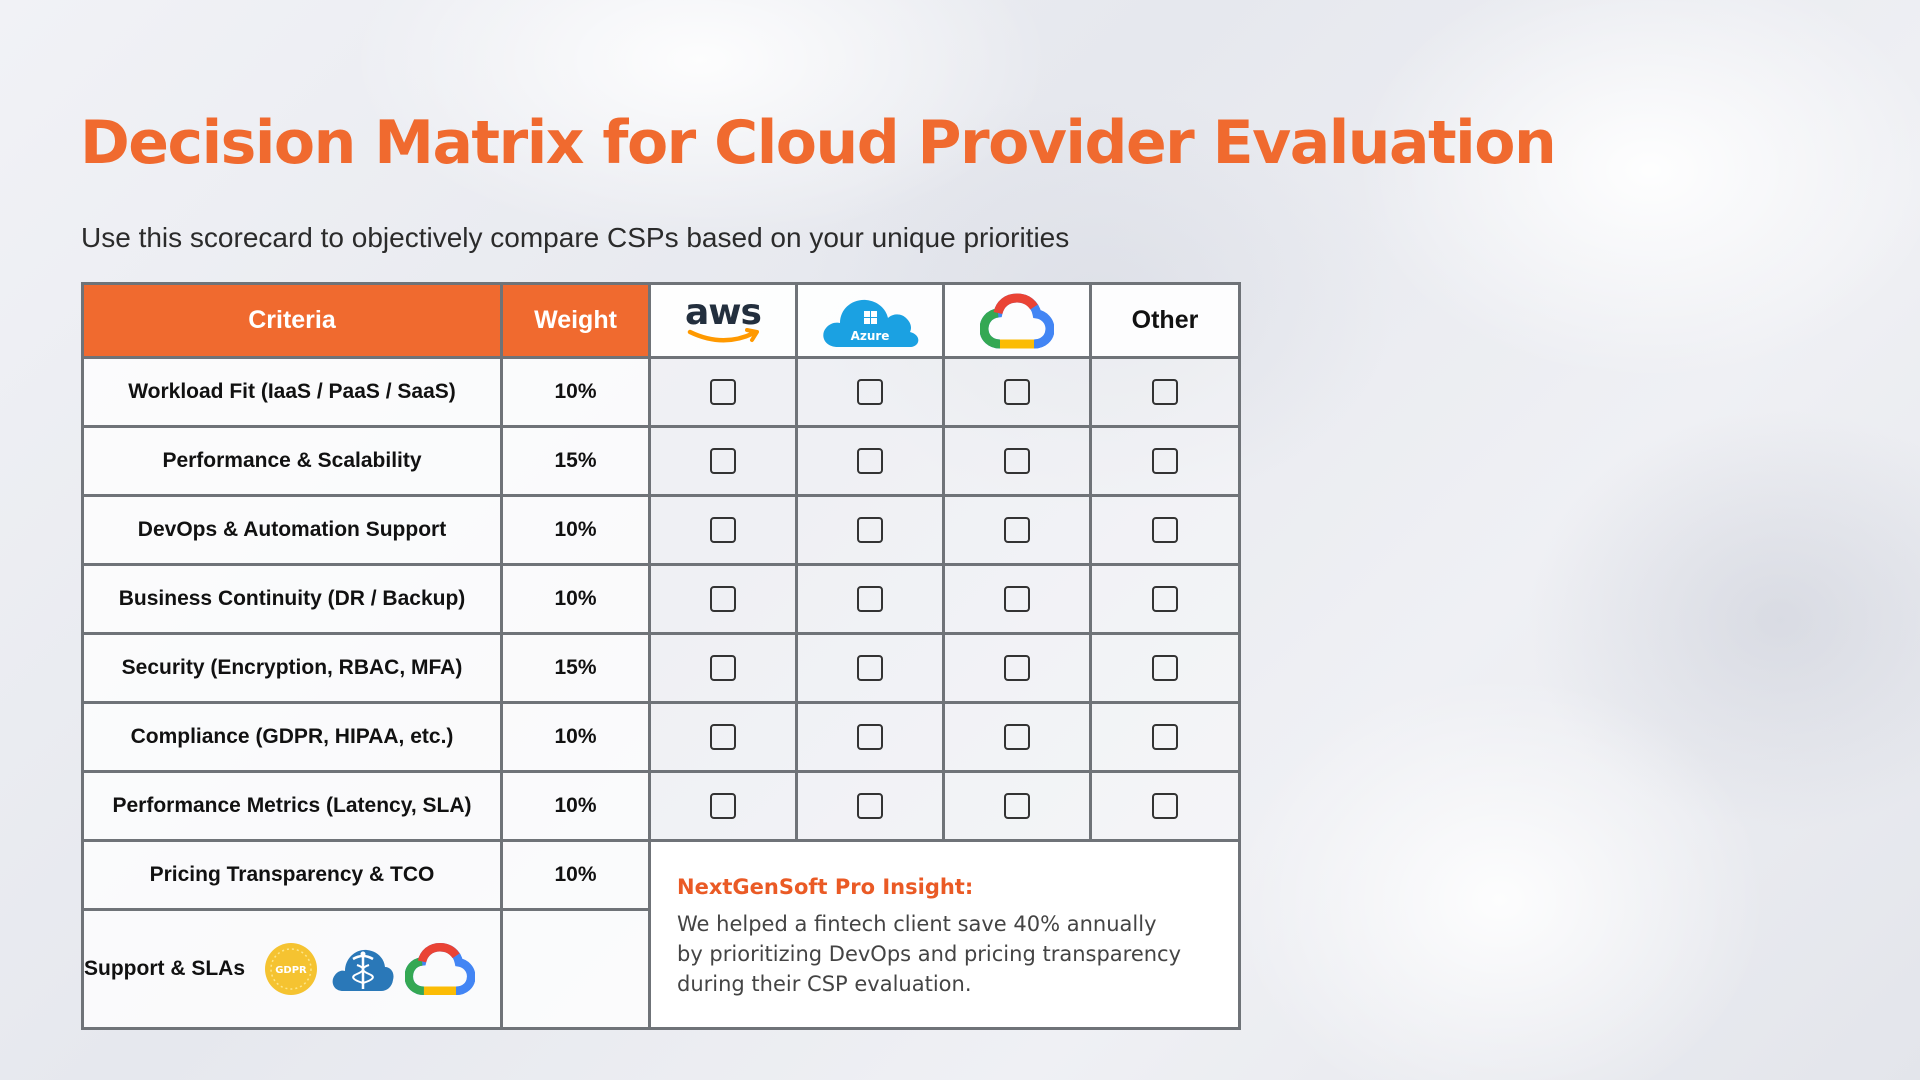  I want to click on criteria-cell: Workload Fit (IaaS / PaaS / SaaS), so click(292, 392).